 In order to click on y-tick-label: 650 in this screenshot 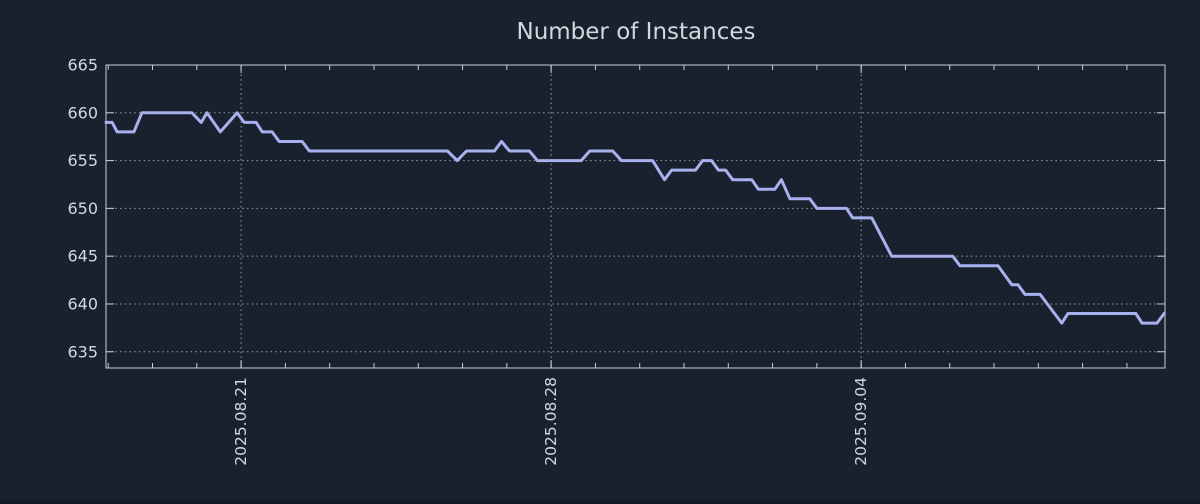, I will do `click(82, 208)`.